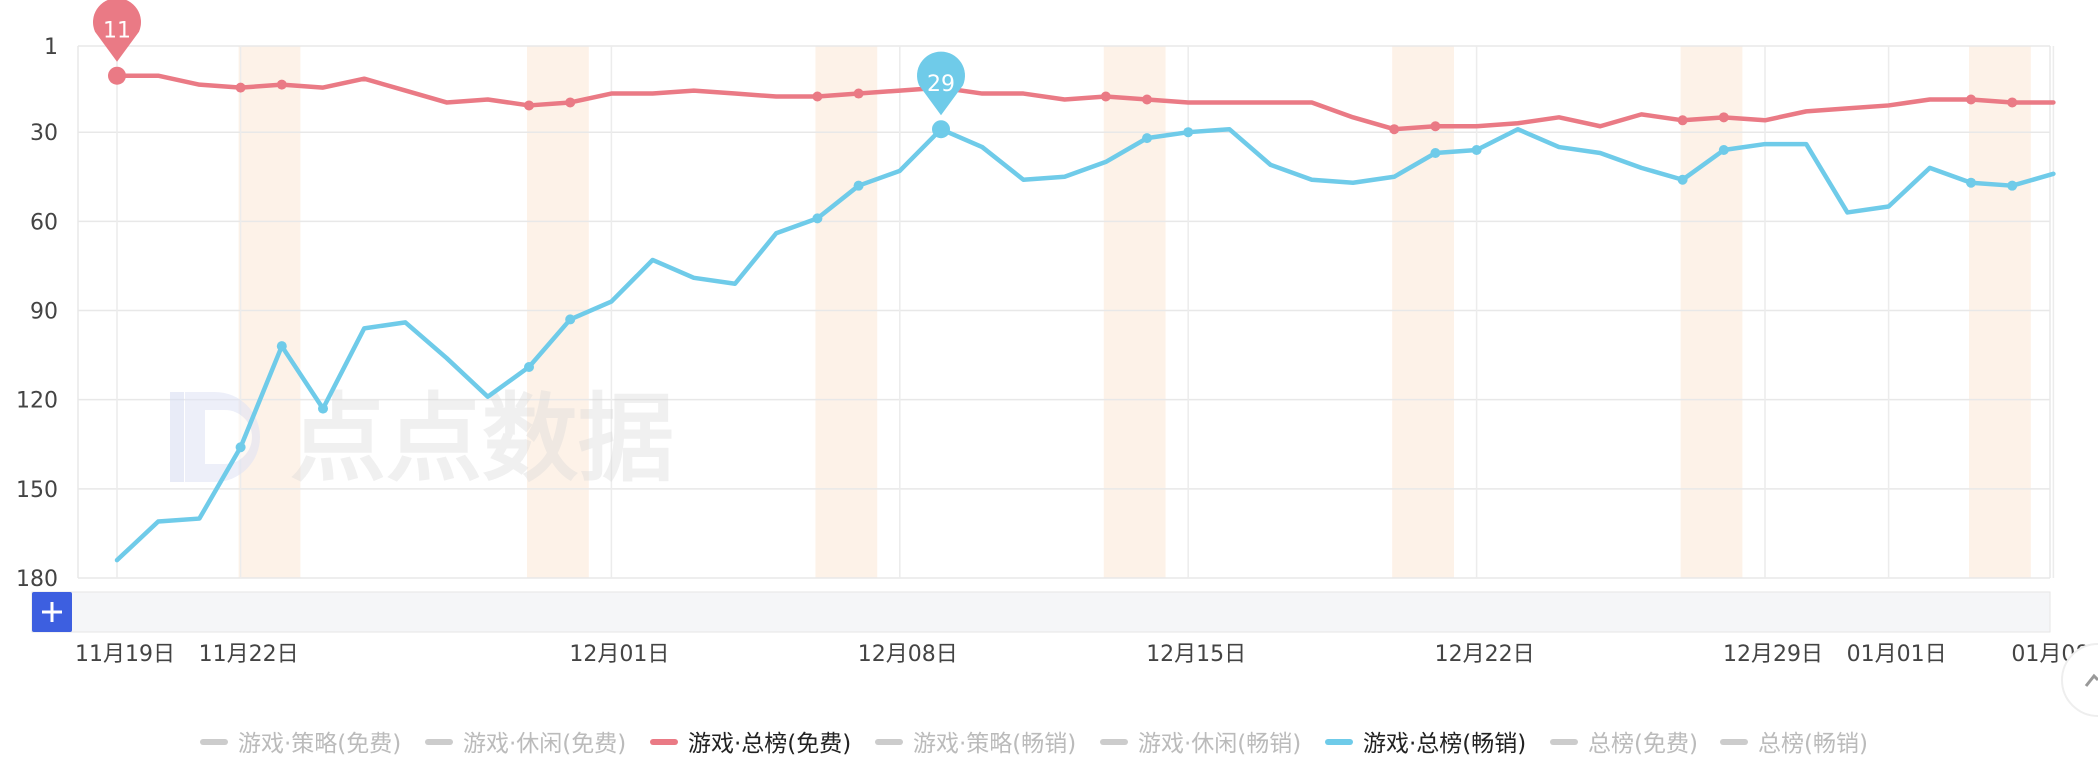 The height and width of the screenshot is (770, 2098). What do you see at coordinates (1773, 654) in the screenshot?
I see `x-tick-6: 12月29日` at bounding box center [1773, 654].